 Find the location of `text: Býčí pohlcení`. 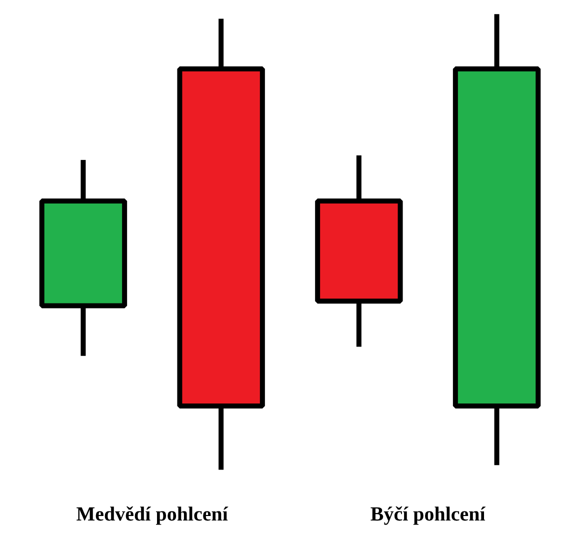

text: Býčí pohlcení is located at coordinates (428, 515).